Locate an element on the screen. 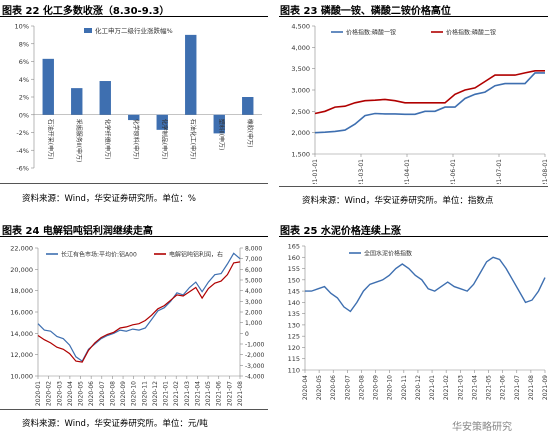  x-tick-label: 化学原料(申万) is located at coordinates (136, 139).